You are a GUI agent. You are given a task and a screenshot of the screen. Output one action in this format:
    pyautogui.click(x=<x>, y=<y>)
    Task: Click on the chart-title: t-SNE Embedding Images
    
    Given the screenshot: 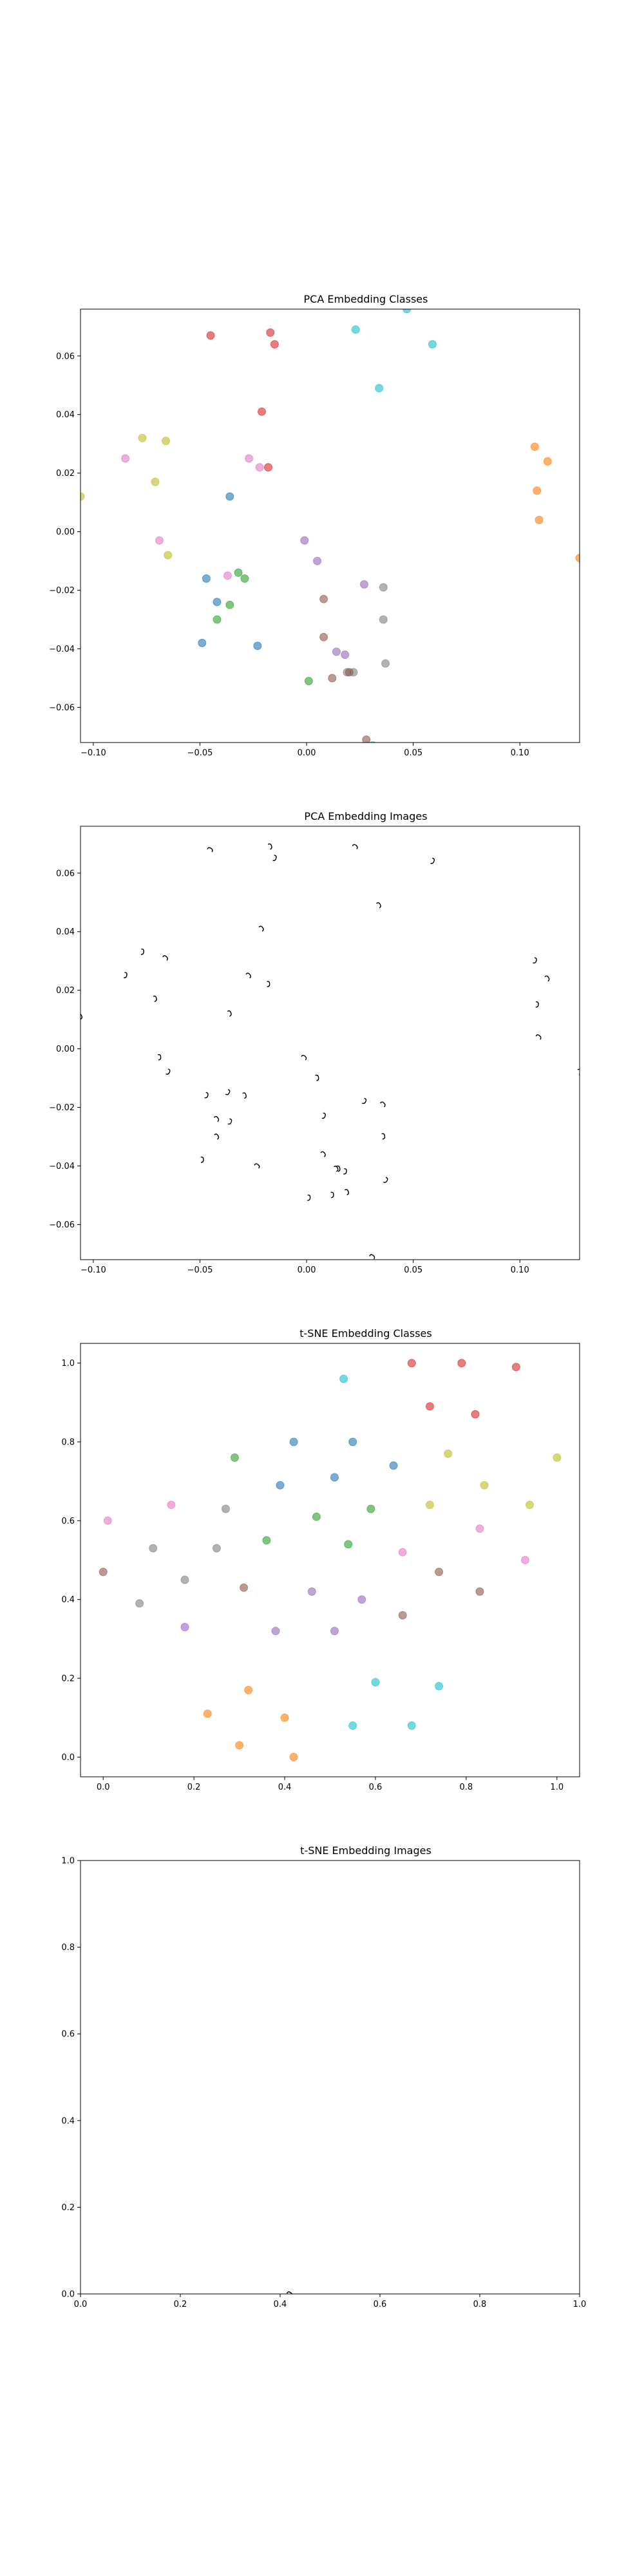 What is the action you would take?
    pyautogui.click(x=366, y=1851)
    